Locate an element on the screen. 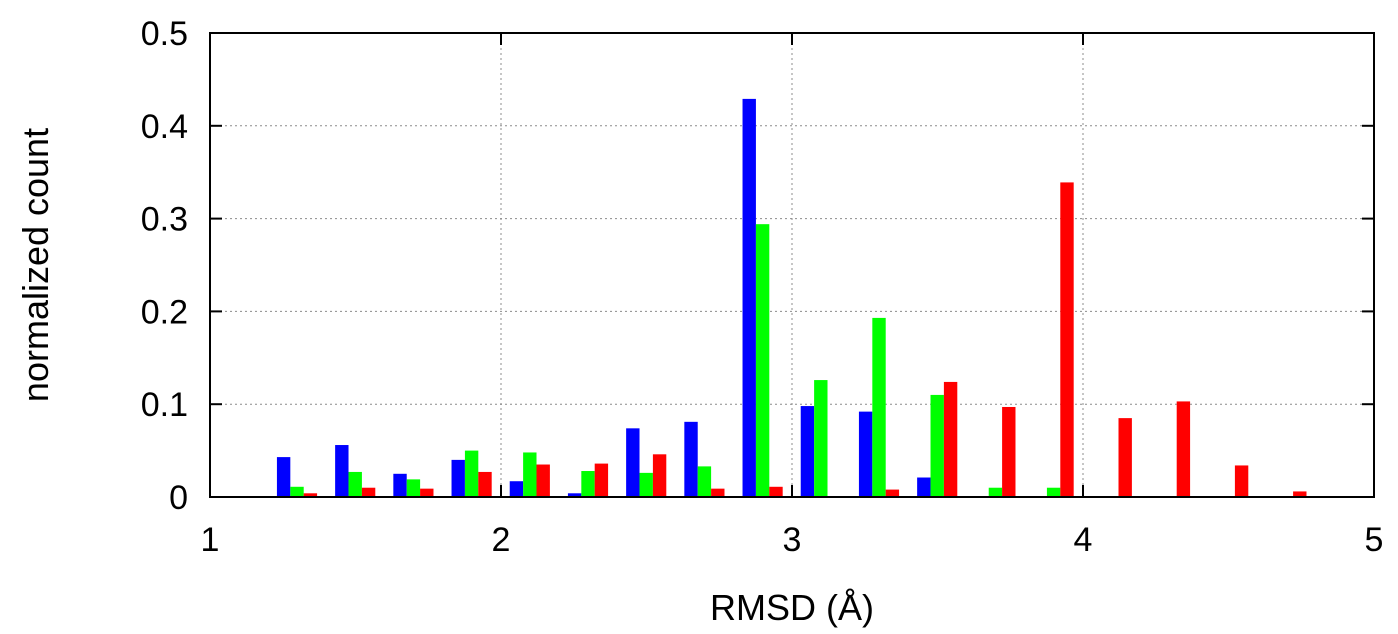  y-tick-label: 0.1 is located at coordinates (164, 405).